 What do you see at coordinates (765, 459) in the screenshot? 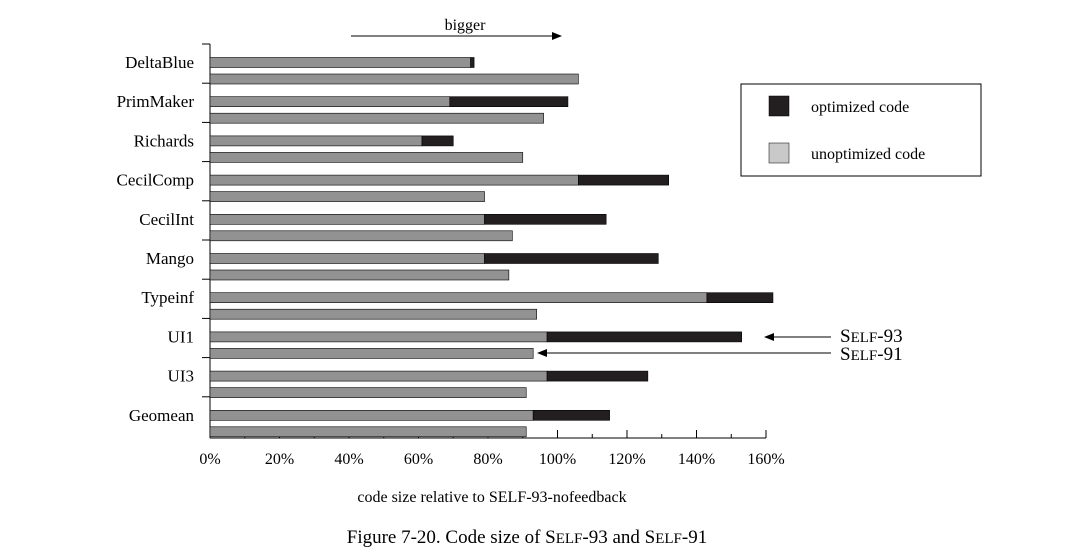
I see `x-tick-label: 160%` at bounding box center [765, 459].